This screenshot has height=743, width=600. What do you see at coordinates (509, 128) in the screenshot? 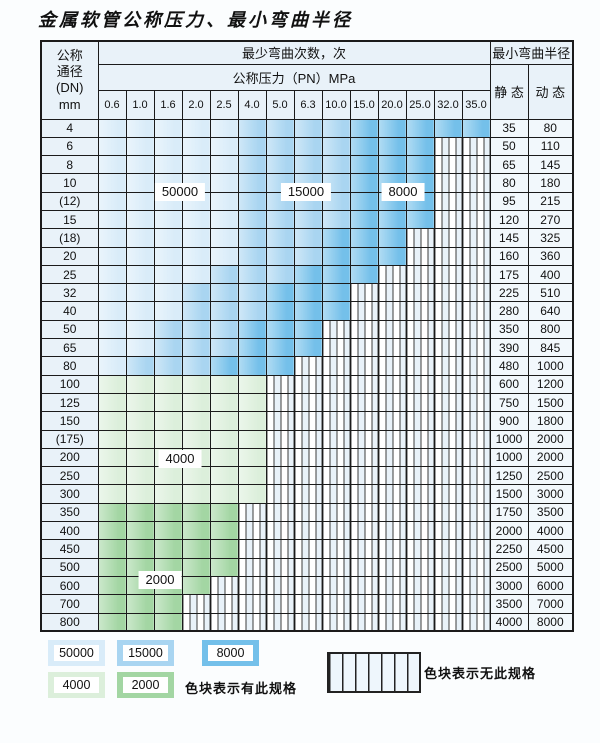
I see `static-radius-cell: 35` at bounding box center [509, 128].